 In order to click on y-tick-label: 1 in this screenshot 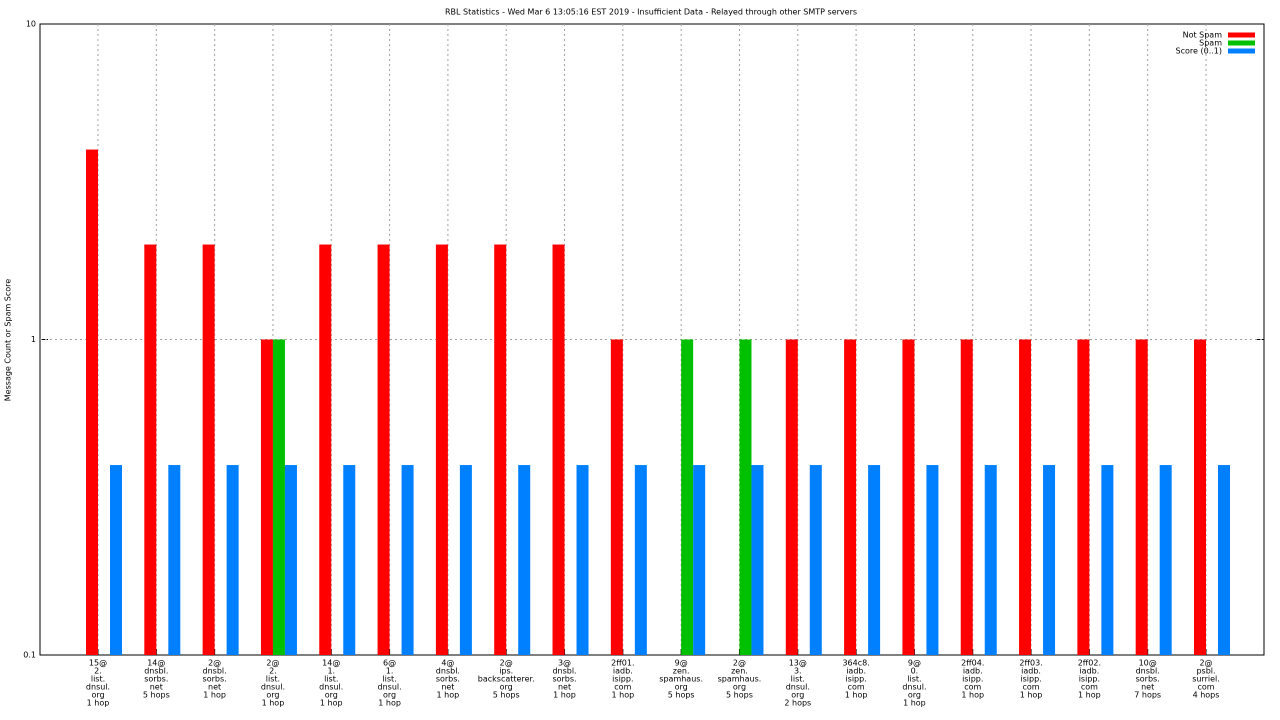, I will do `click(33, 339)`.